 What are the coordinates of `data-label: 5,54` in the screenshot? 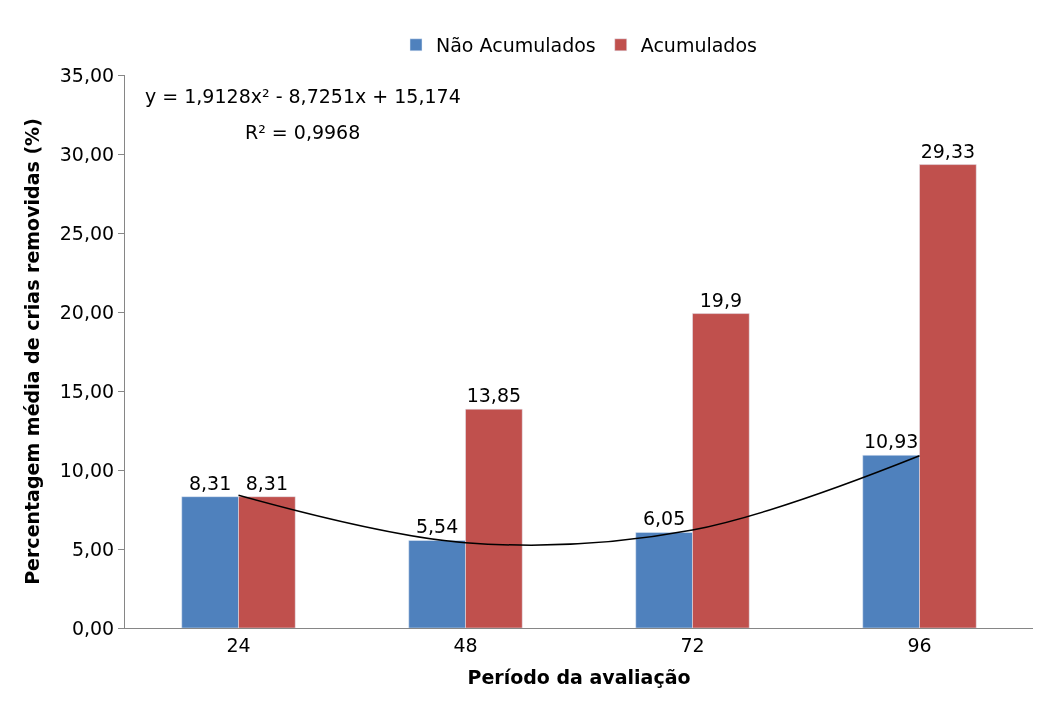 It's located at (437, 526).